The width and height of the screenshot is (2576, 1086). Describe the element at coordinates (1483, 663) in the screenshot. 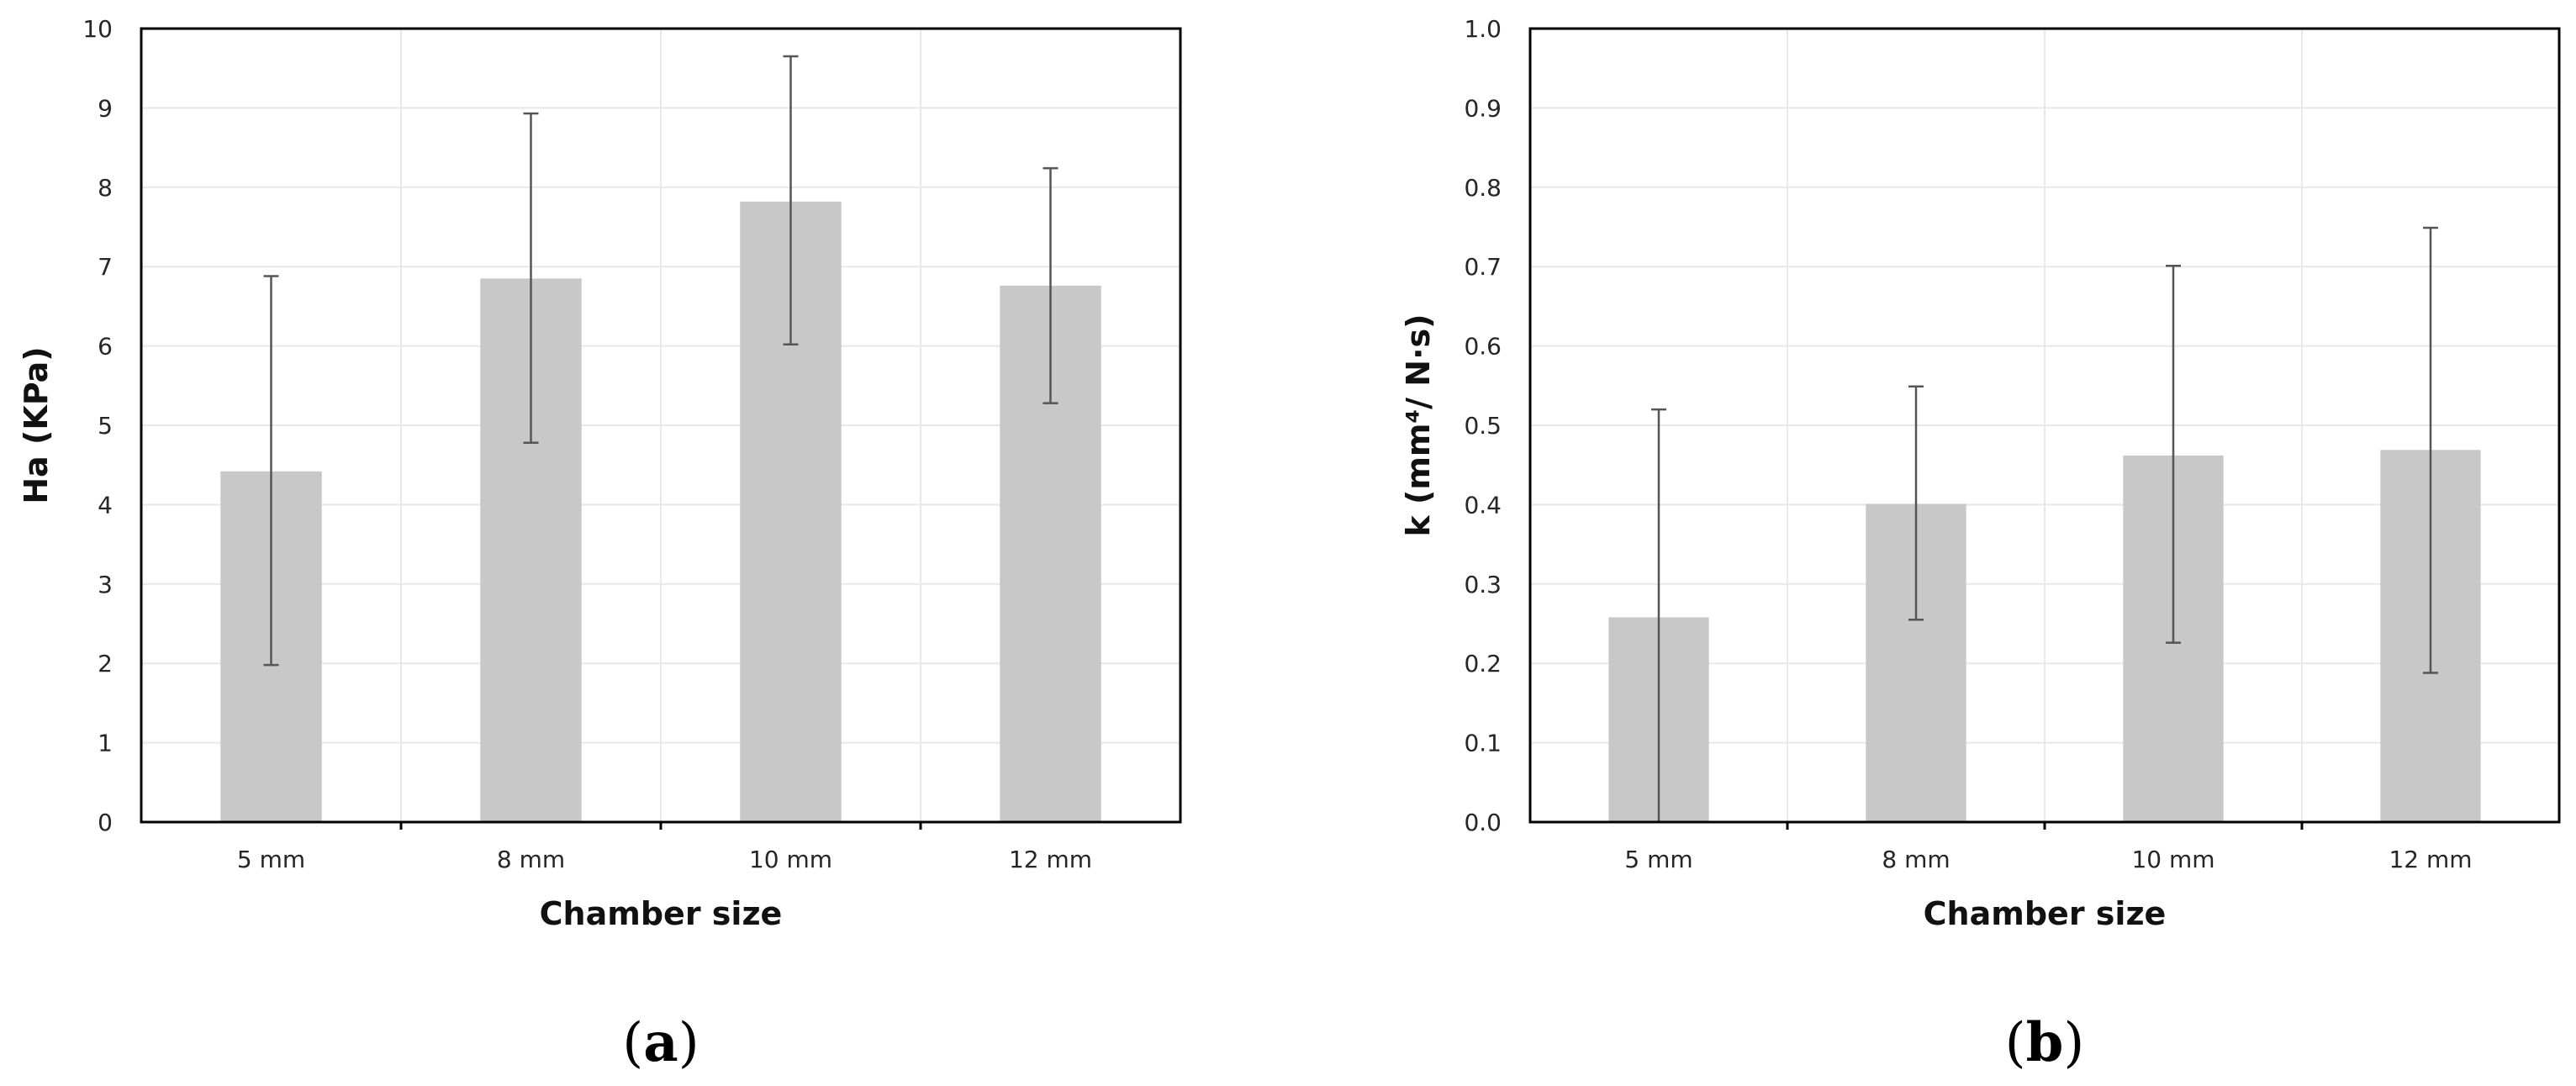

I see `y-tick-label: 0.2` at that location.